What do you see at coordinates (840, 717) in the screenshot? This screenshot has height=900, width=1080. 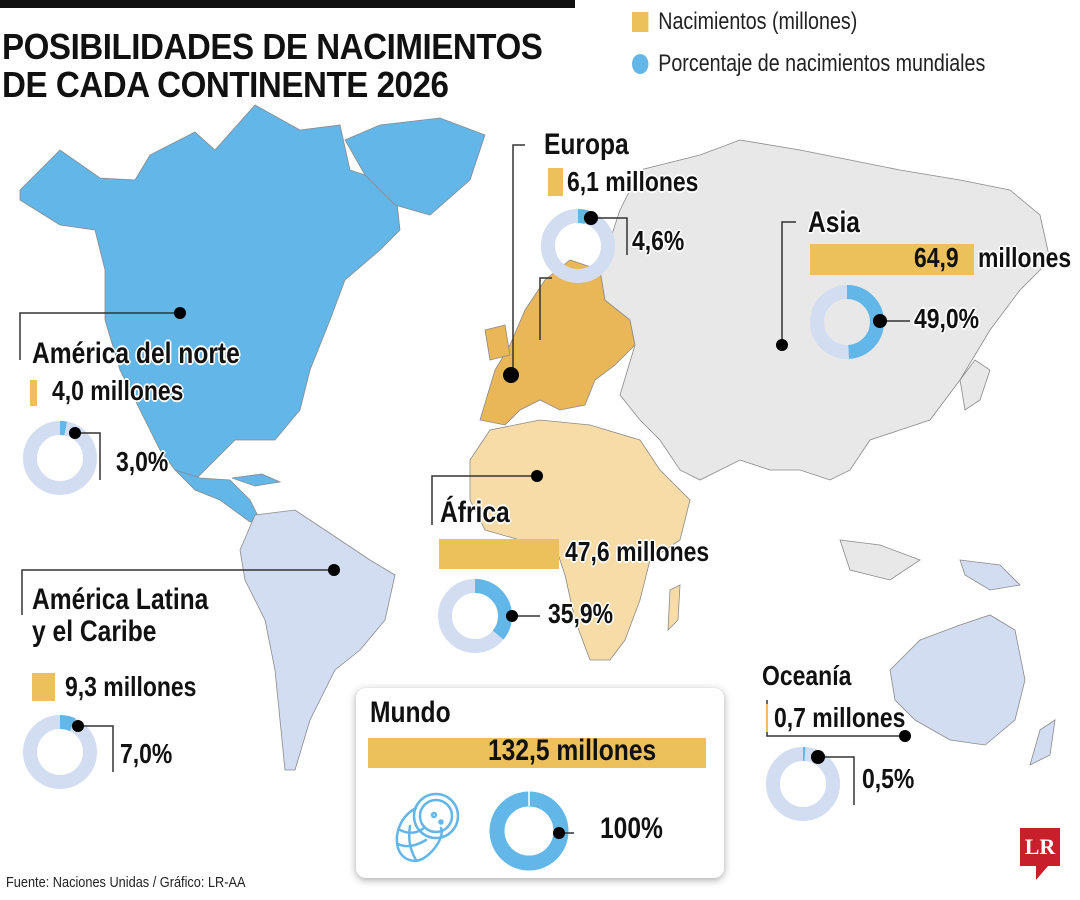 I see `oceania-births: 0,7 millones` at bounding box center [840, 717].